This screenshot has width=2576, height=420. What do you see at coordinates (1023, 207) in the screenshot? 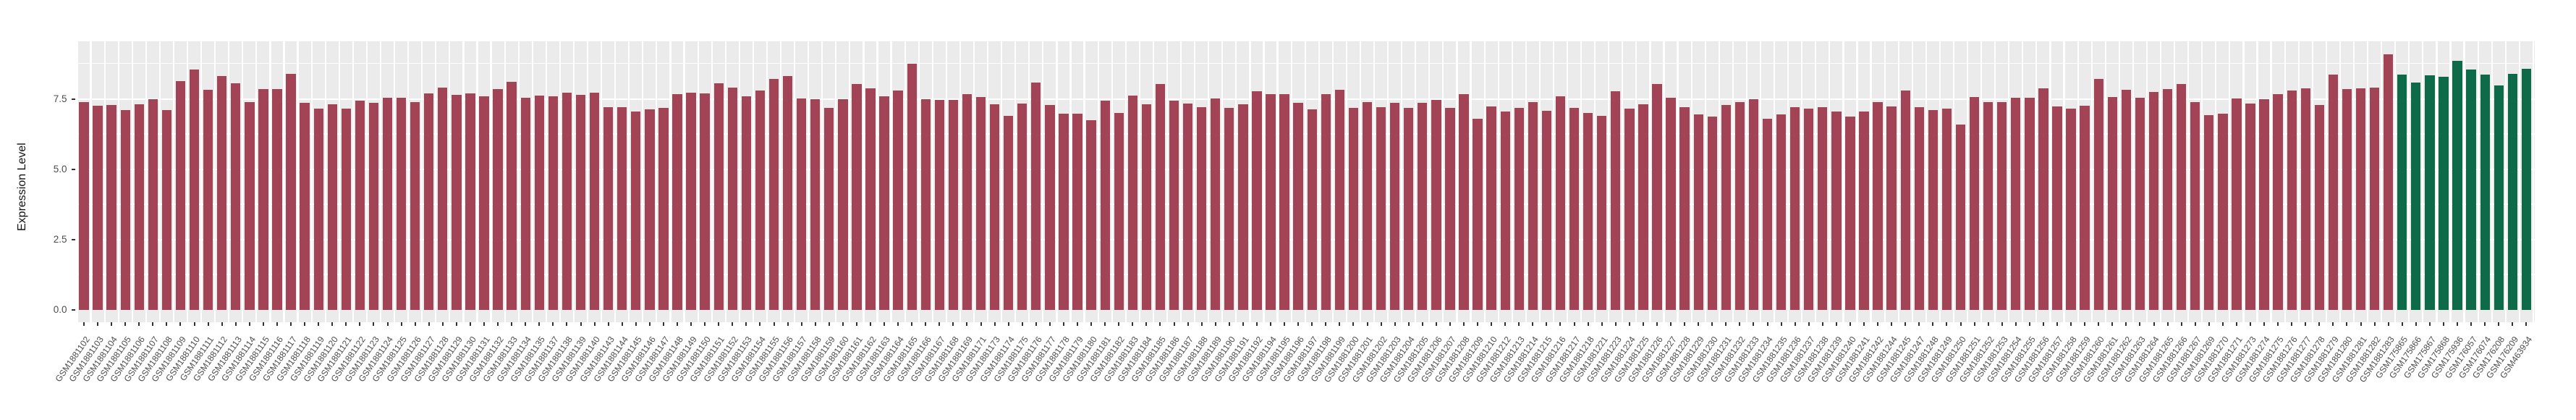
I see `bar-GSM1881175` at bounding box center [1023, 207].